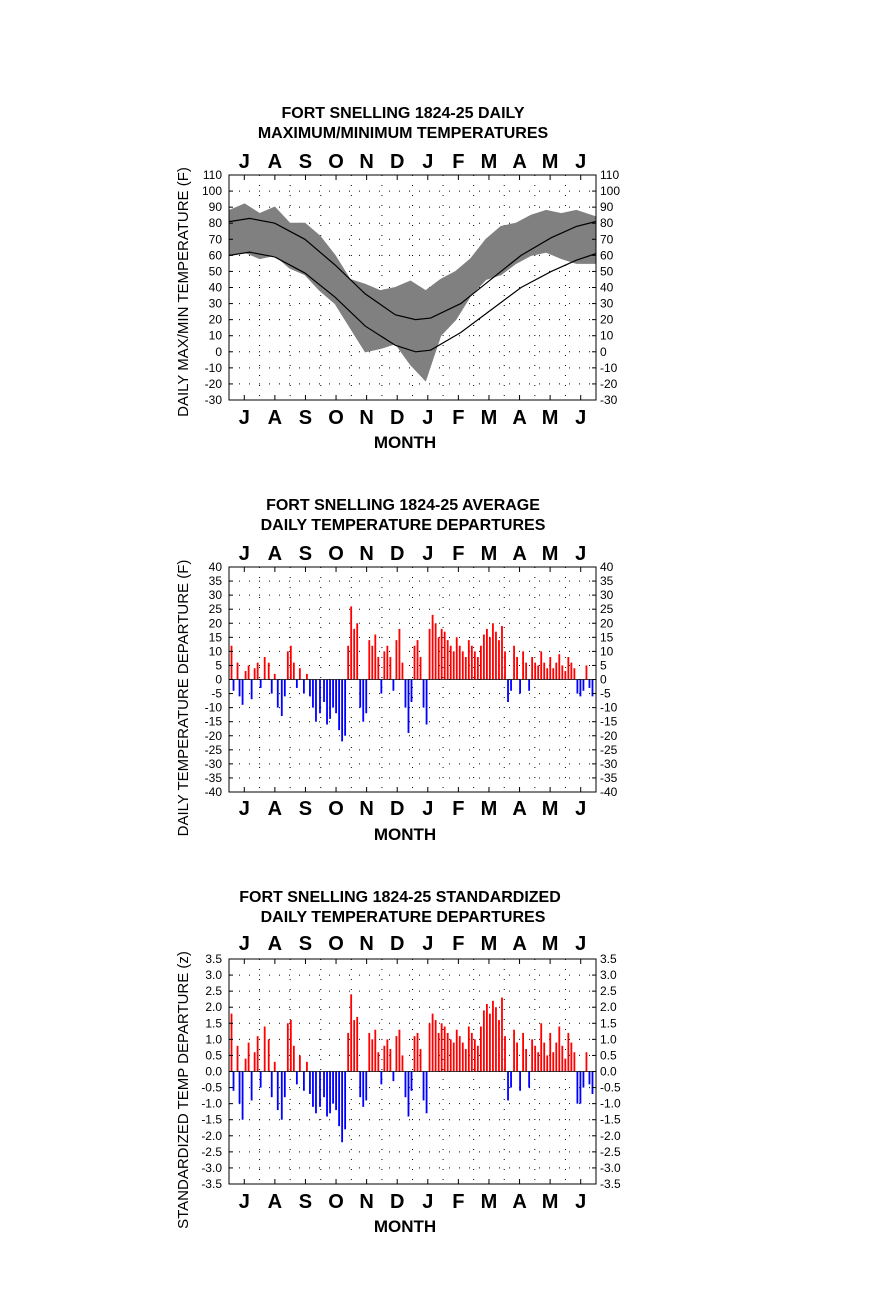  I want to click on y-tick-label-left: -35, so click(214, 778).